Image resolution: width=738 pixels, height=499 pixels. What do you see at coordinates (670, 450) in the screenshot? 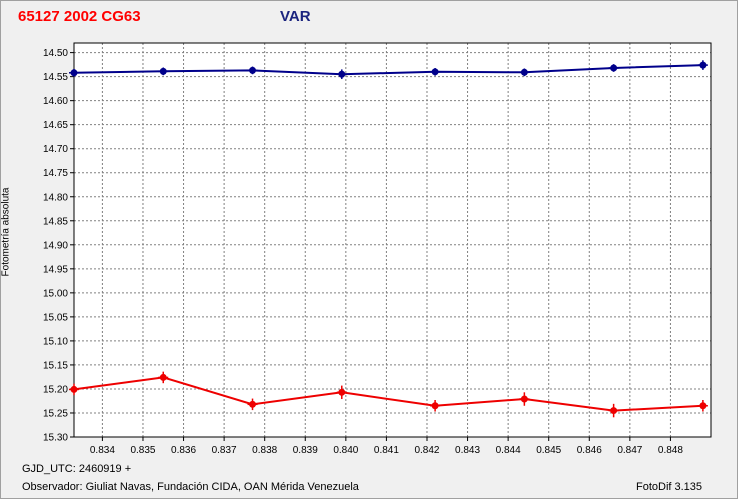
I see `x-tick-label: 0.848` at bounding box center [670, 450].